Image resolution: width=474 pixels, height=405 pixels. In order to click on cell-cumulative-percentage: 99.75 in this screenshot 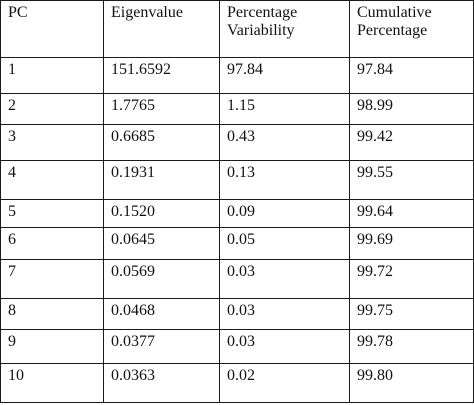, I will do `click(411, 314)`.